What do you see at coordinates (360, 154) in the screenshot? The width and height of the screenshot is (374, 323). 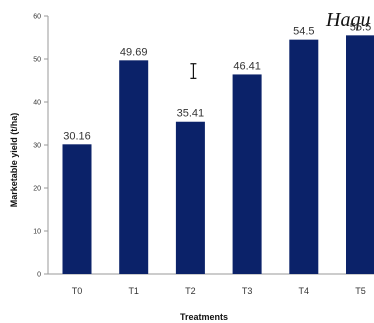 I see `bar-t5` at bounding box center [360, 154].